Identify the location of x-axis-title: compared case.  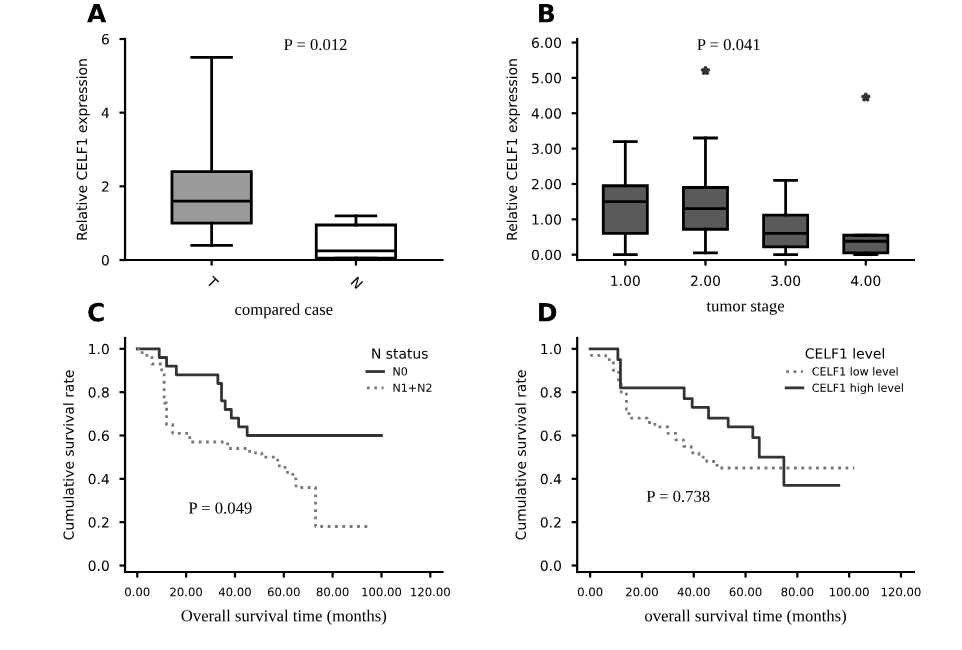
(284, 311).